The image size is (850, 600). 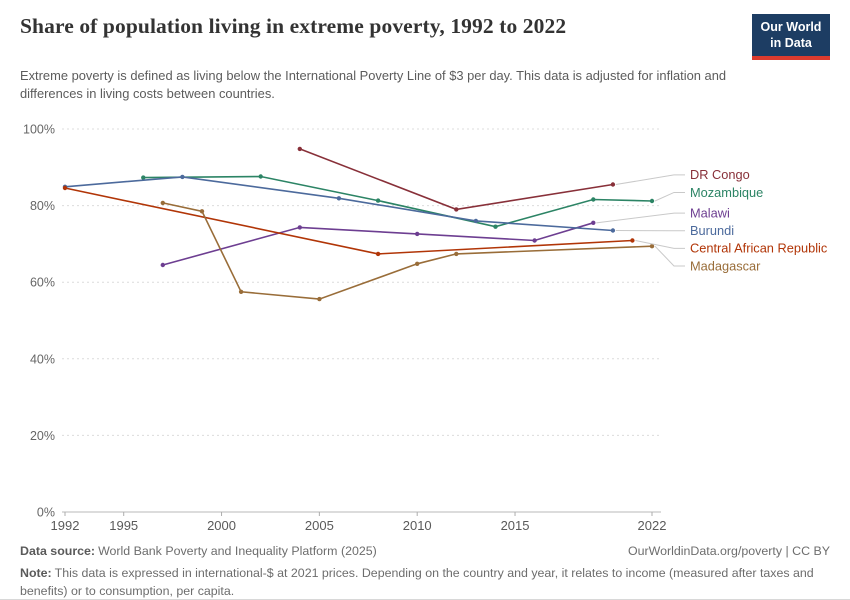 I want to click on x-tick-label: 2000, so click(x=221, y=525).